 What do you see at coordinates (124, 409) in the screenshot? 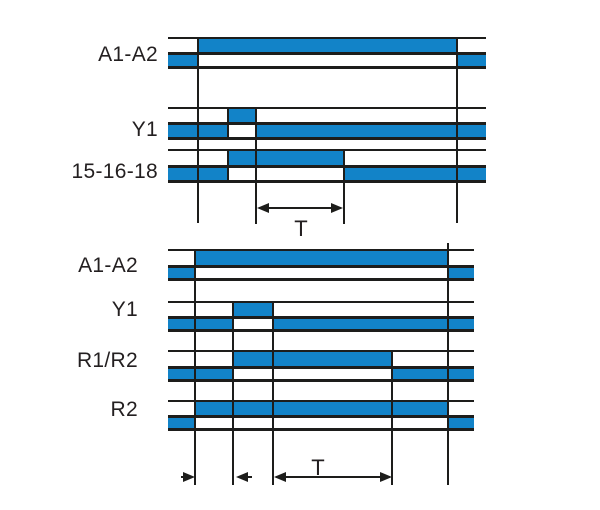
I see `signal-label: R2` at bounding box center [124, 409].